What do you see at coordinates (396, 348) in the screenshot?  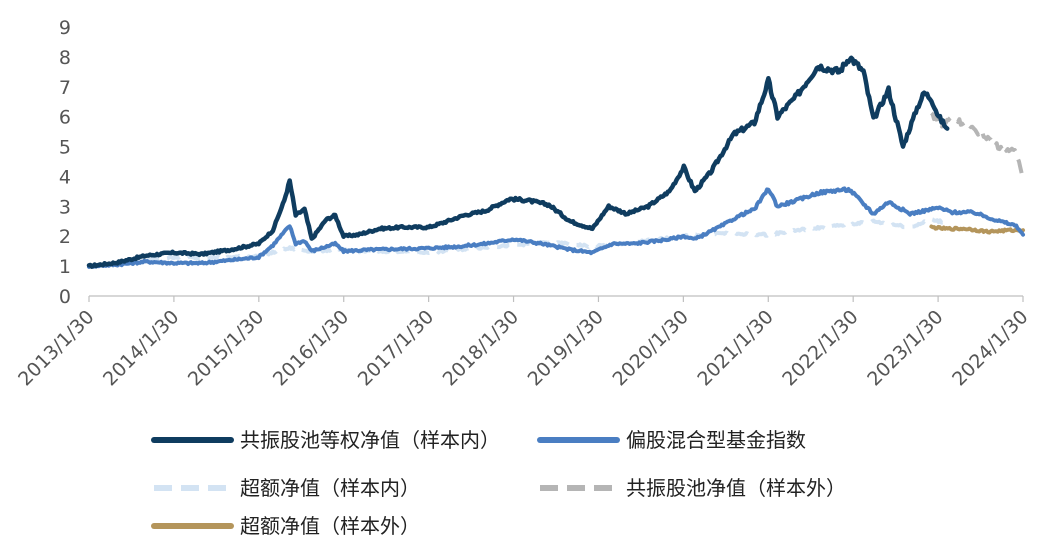 I see `x-tick-label: 2017/1/30` at bounding box center [396, 348].